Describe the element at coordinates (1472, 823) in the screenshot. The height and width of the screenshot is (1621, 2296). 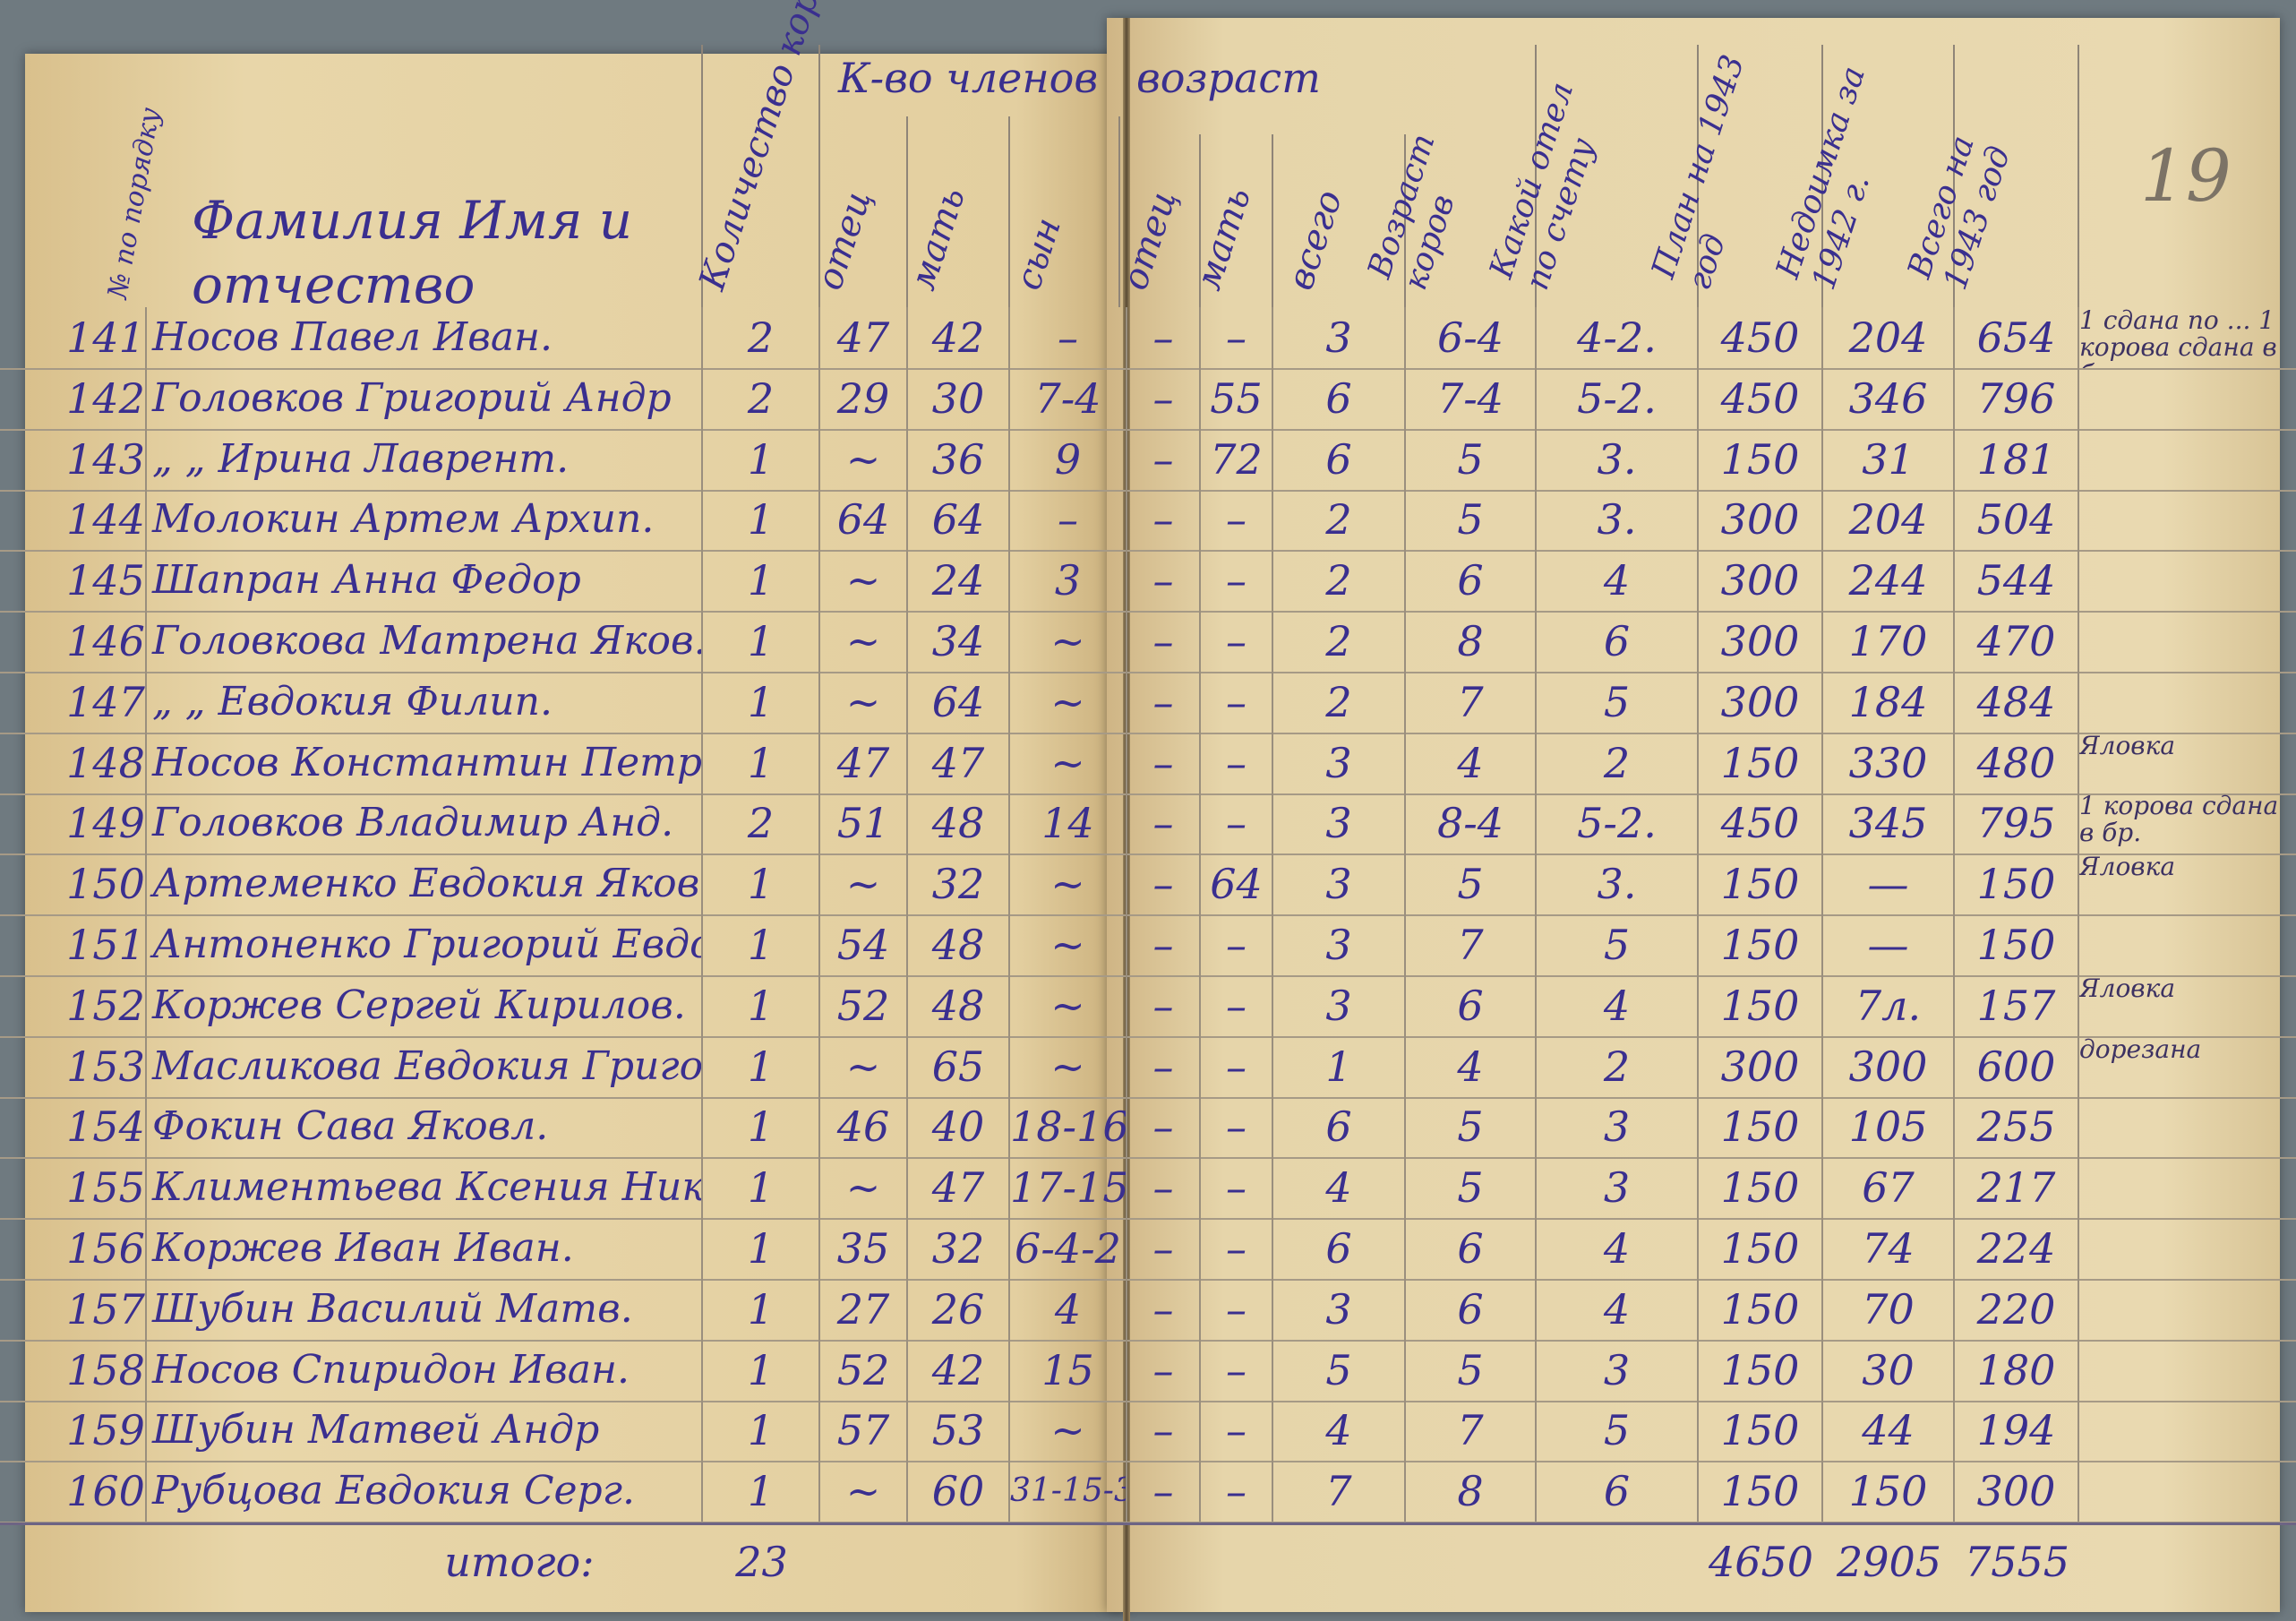
I see `cell-cow-age: 8-4` at that location.